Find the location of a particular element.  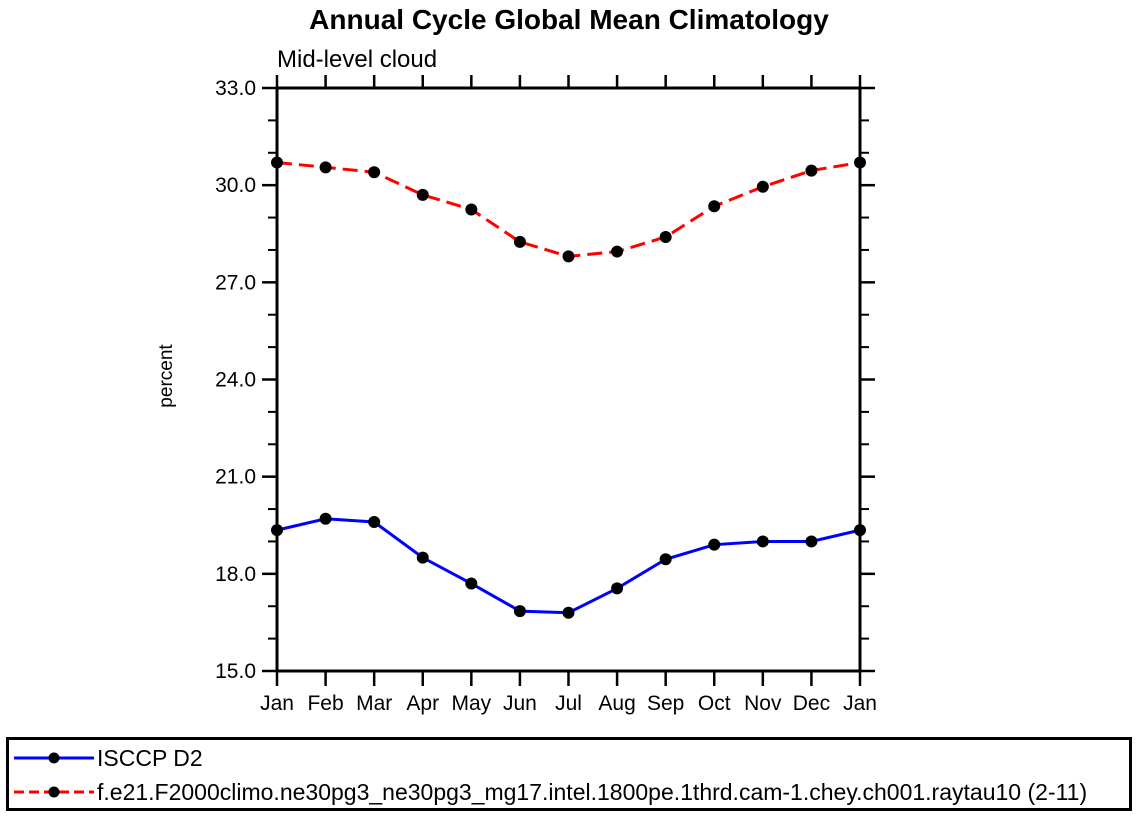

x-tick-label: Dec is located at coordinates (811, 703).